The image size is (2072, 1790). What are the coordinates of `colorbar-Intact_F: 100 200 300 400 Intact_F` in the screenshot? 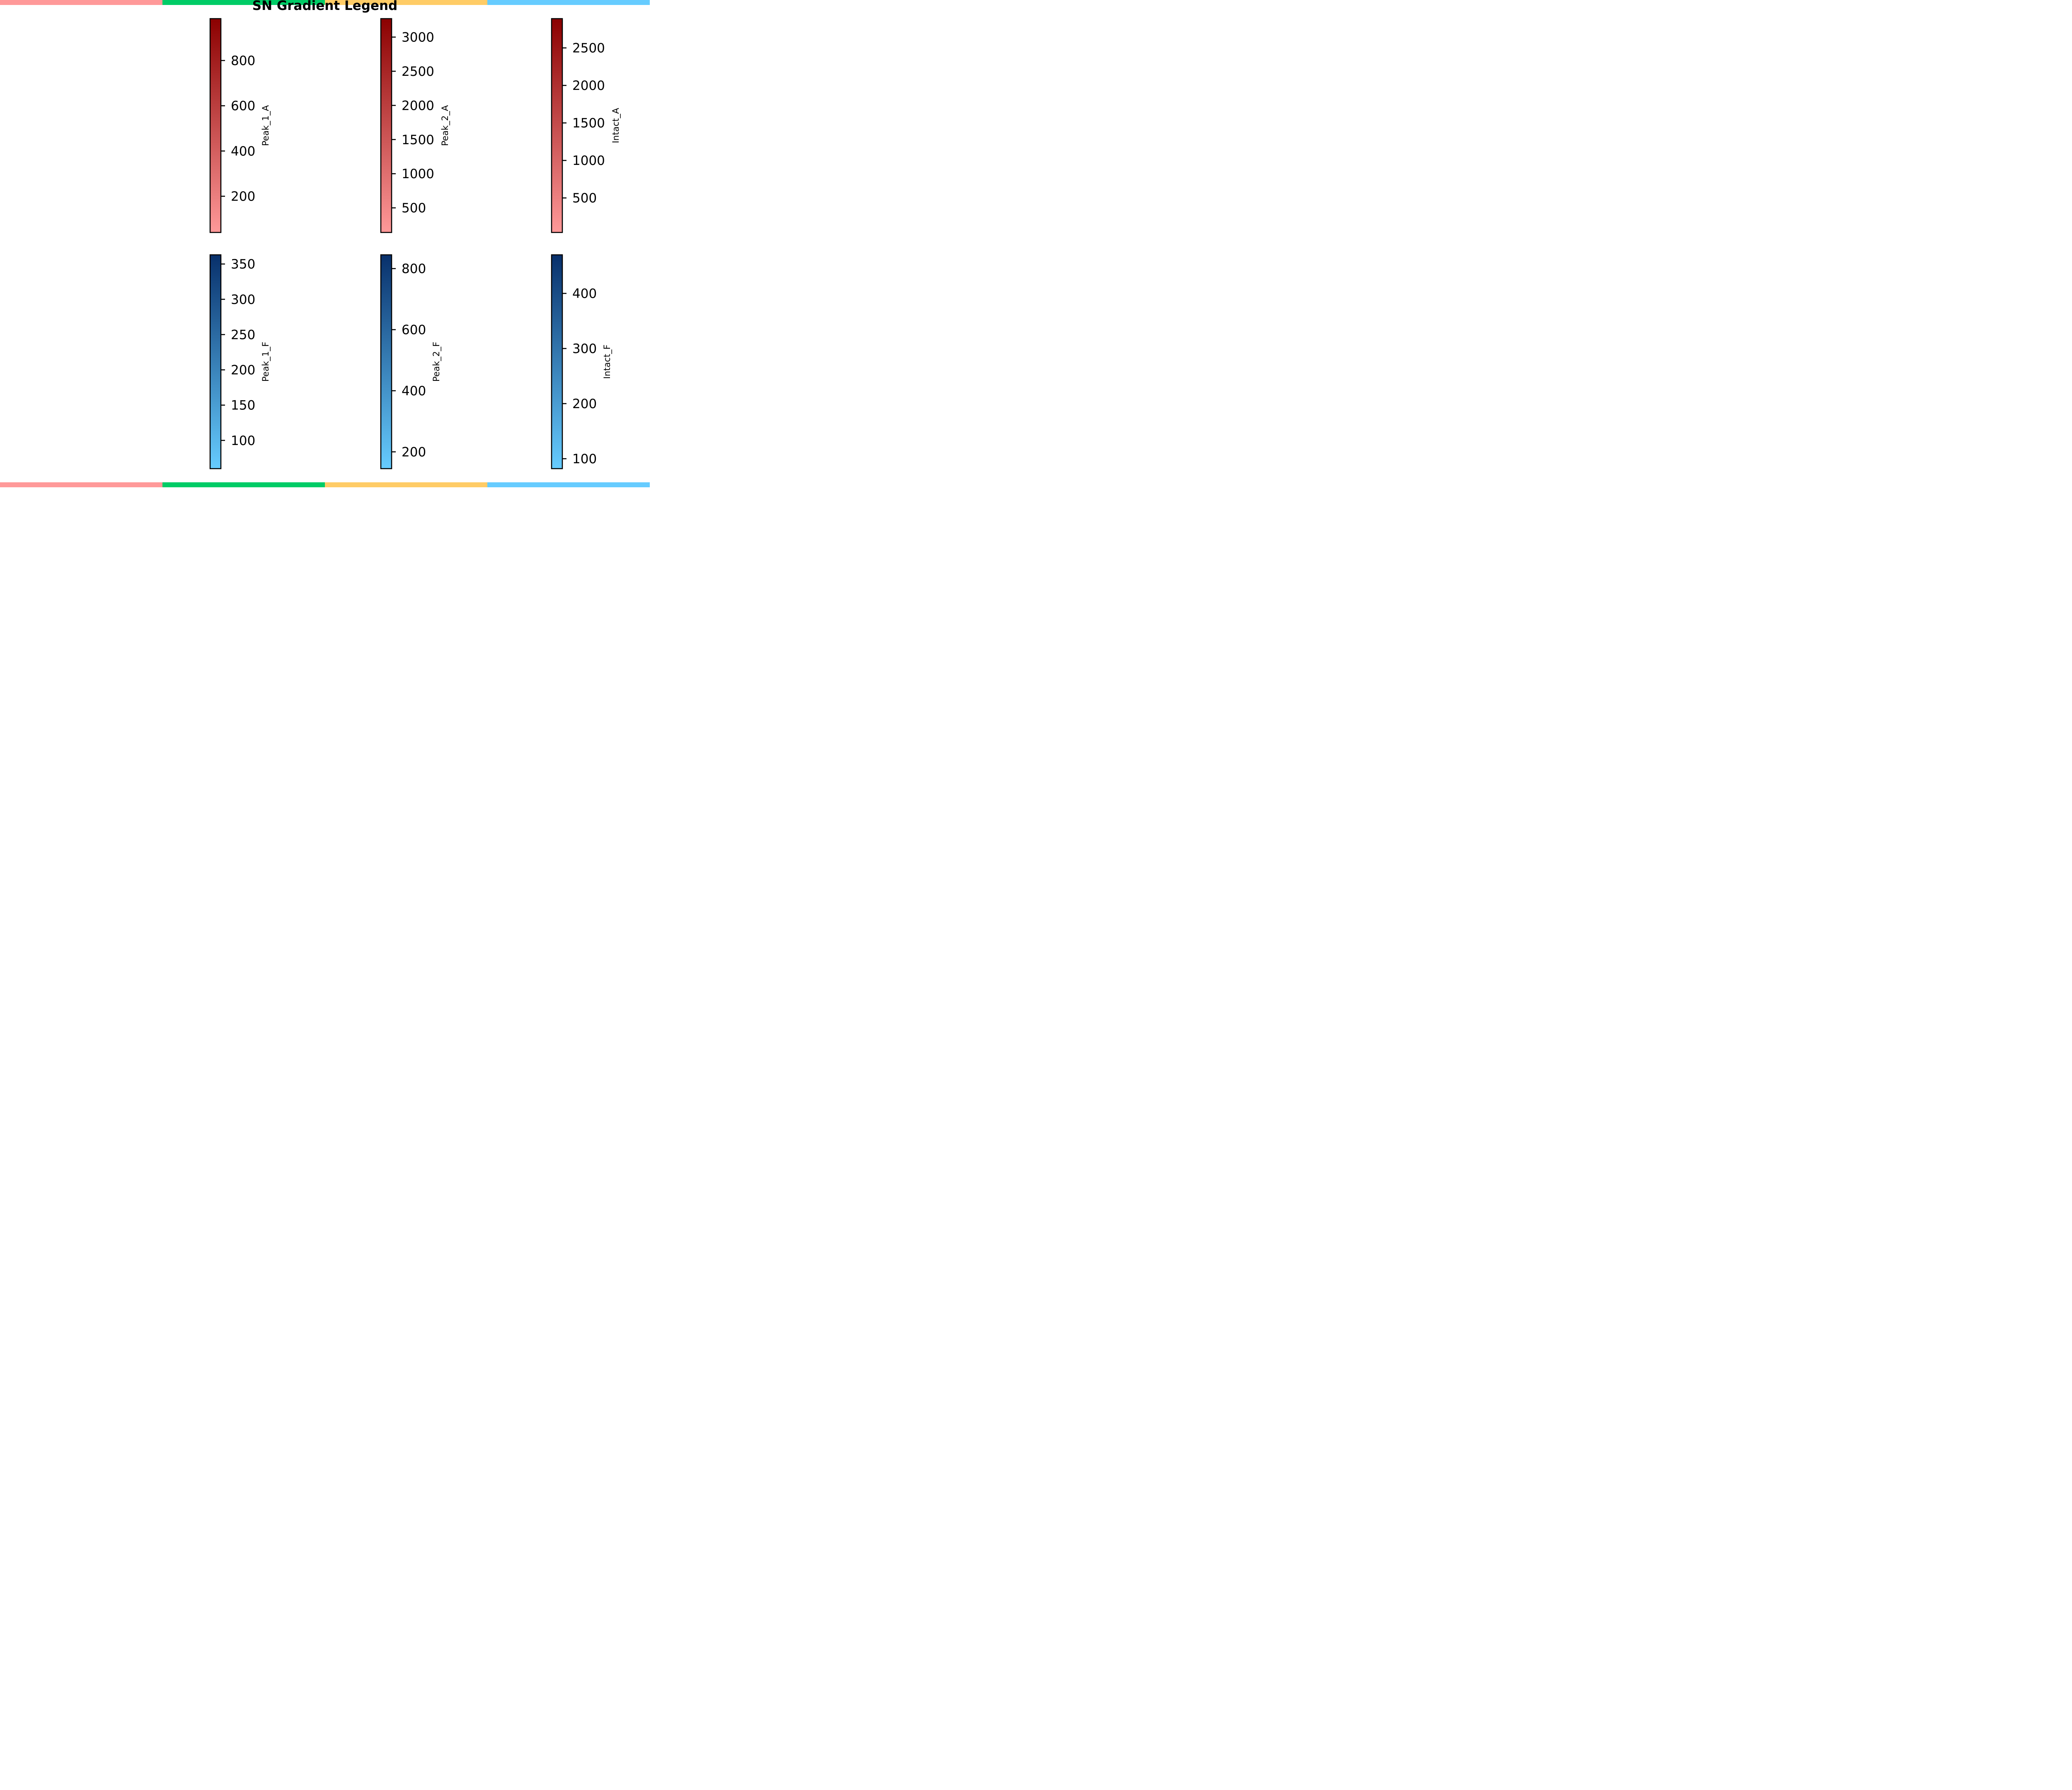 It's located at (581, 361).